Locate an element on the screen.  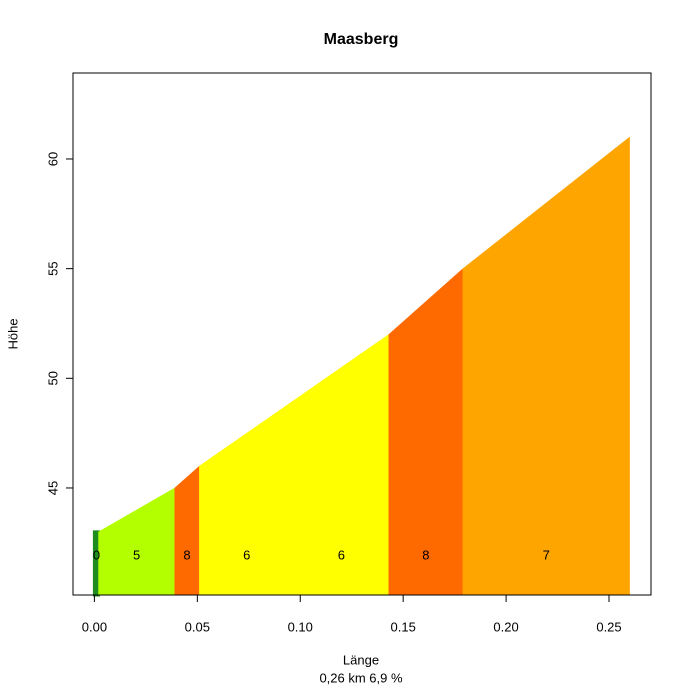
y-axis-label: Höhe is located at coordinates (12, 333).